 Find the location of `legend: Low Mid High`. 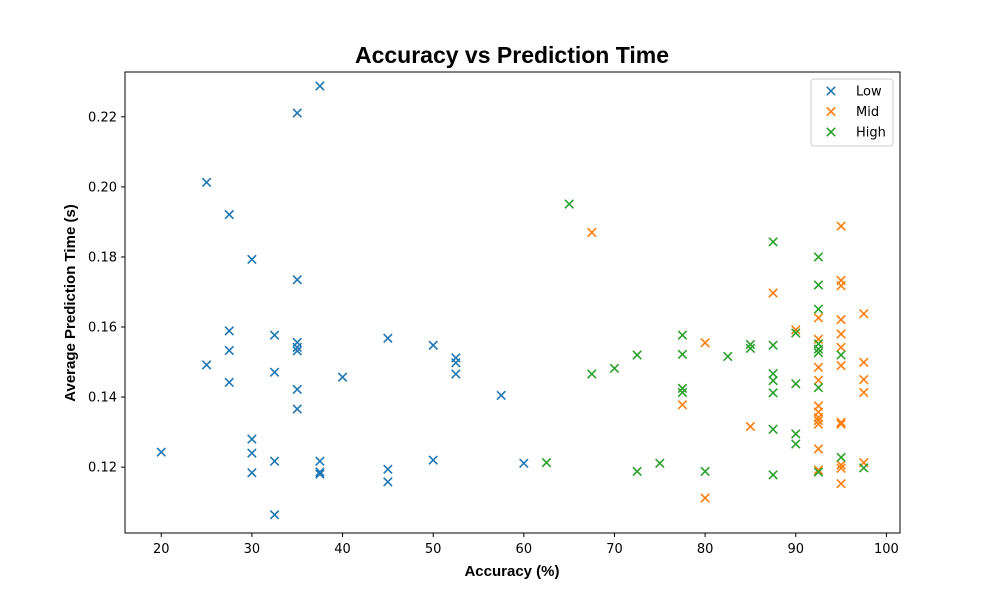

legend: Low Mid High is located at coordinates (852, 112).